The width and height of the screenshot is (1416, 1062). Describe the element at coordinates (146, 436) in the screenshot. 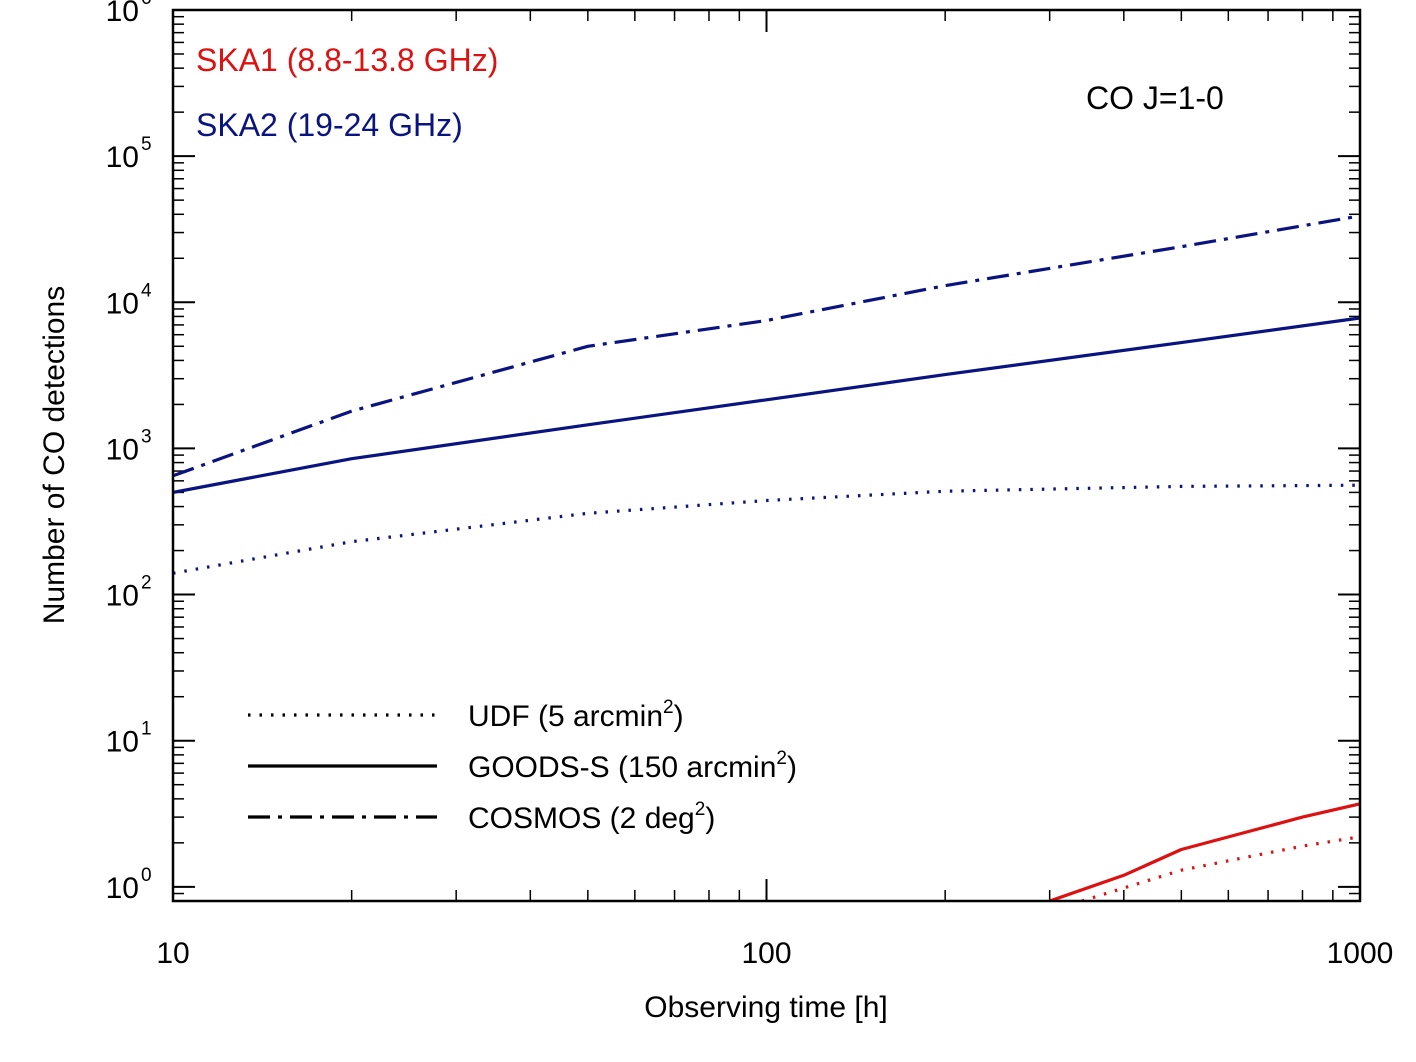

I see `y-tick-exponent: 3` at that location.